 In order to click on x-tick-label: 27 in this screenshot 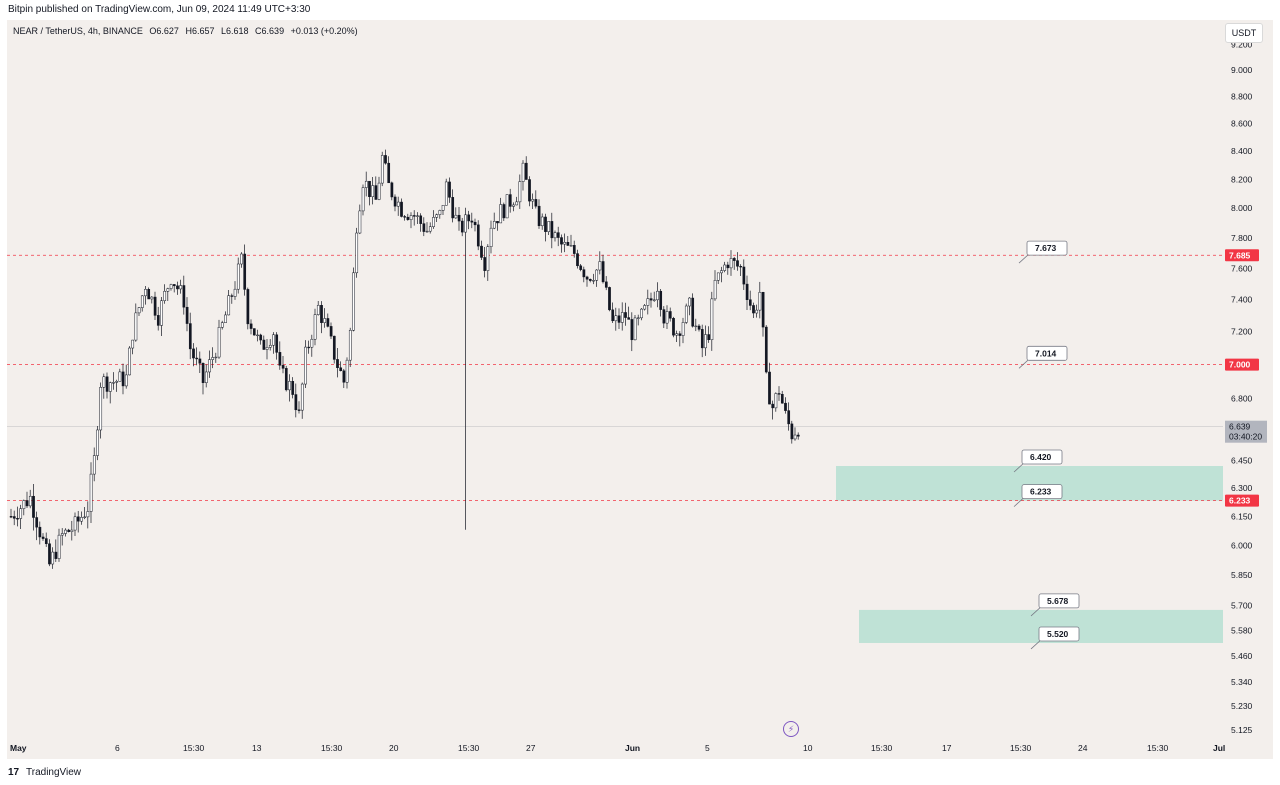, I will do `click(531, 748)`.